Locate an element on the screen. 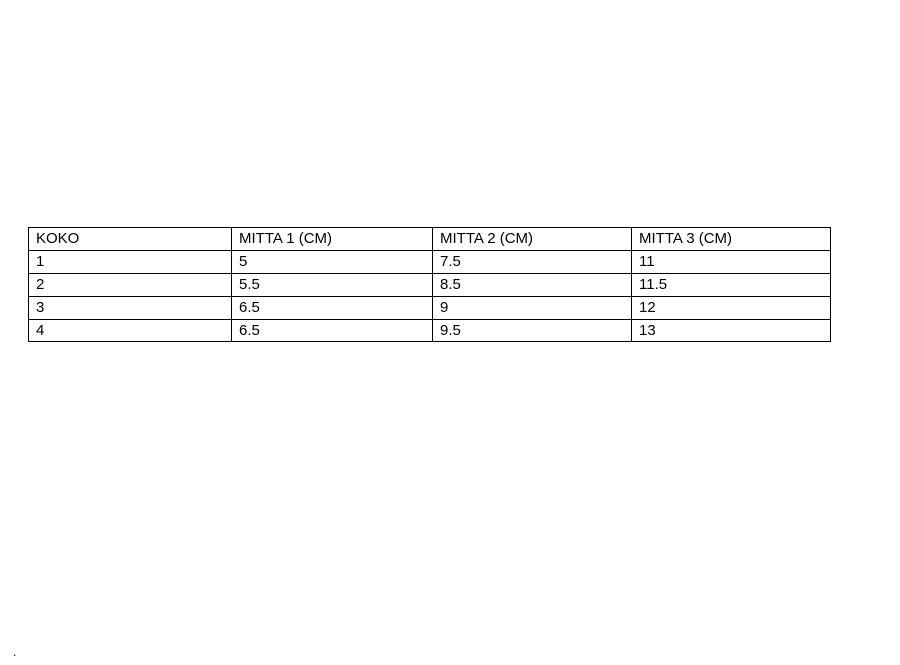  table-row: 2 5.5 8.5 11.5 is located at coordinates (429, 284).